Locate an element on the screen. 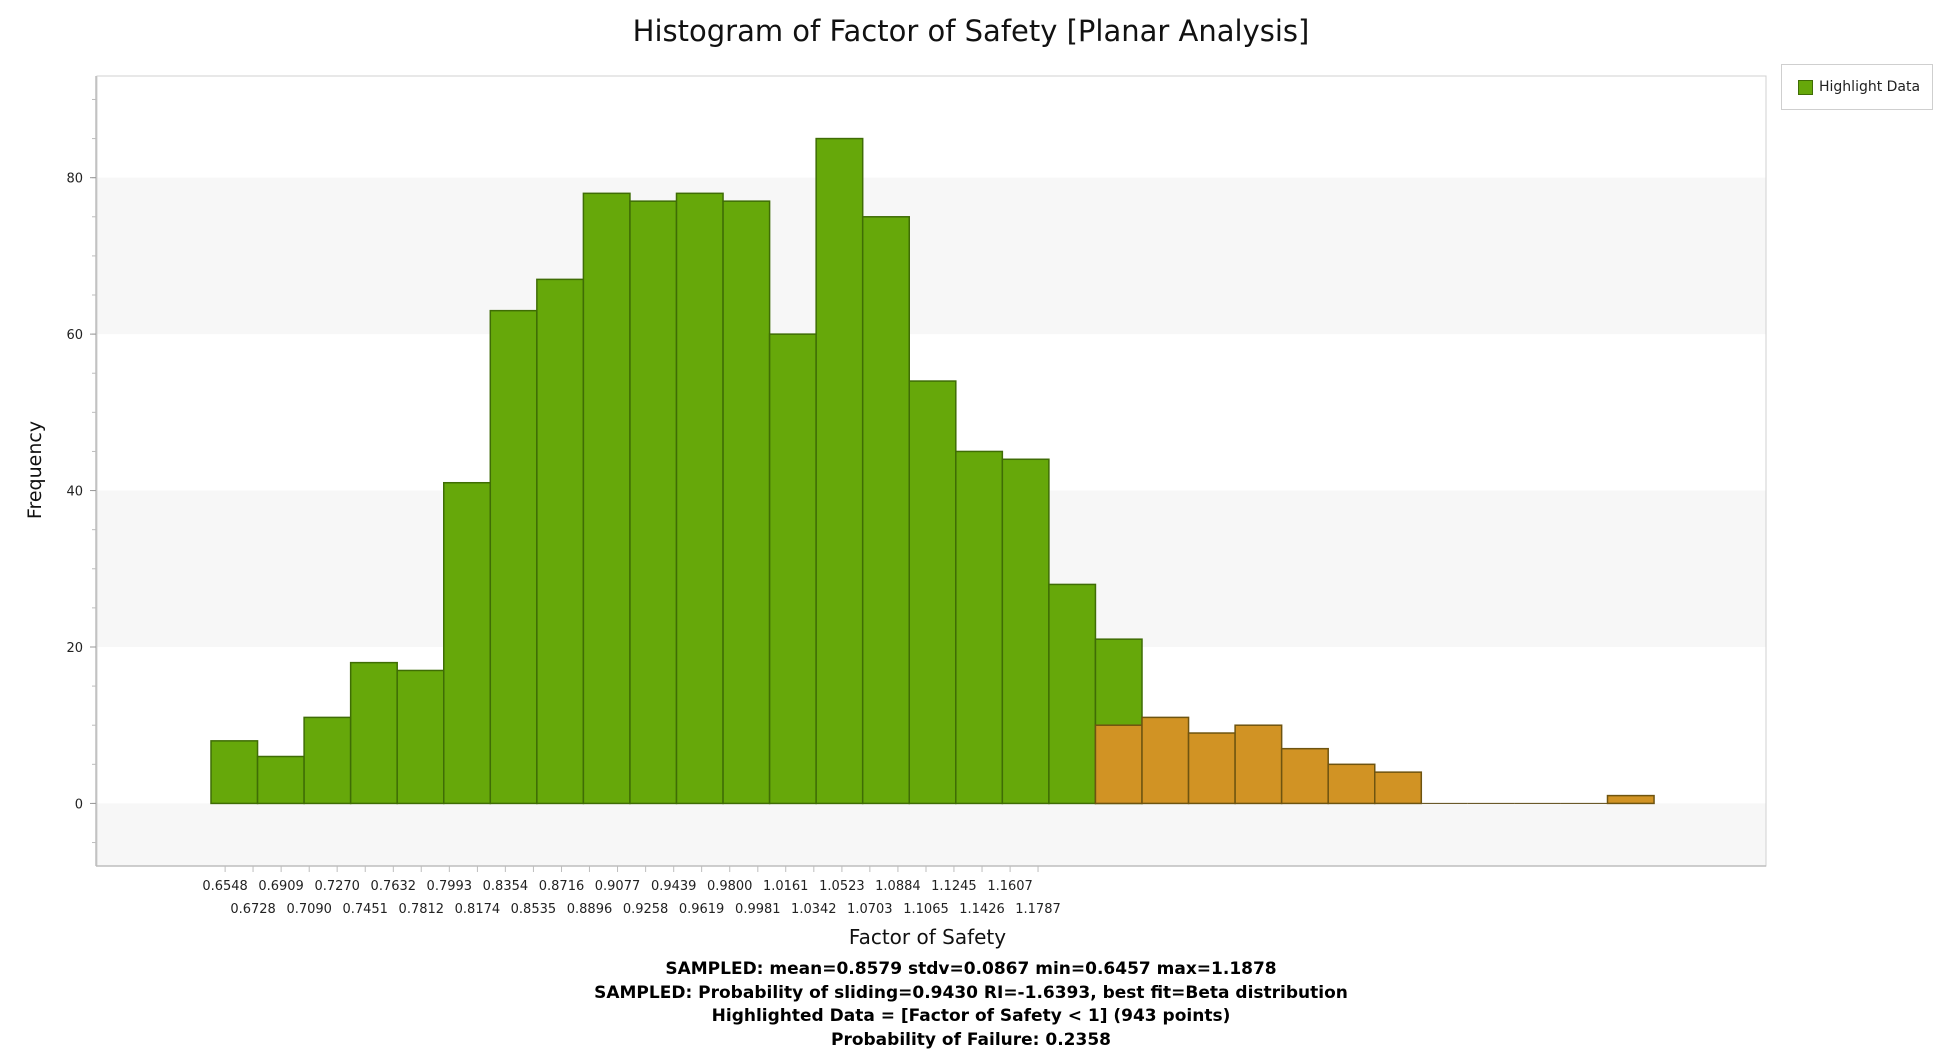  x-tick-label: 0.7270 is located at coordinates (337, 886).